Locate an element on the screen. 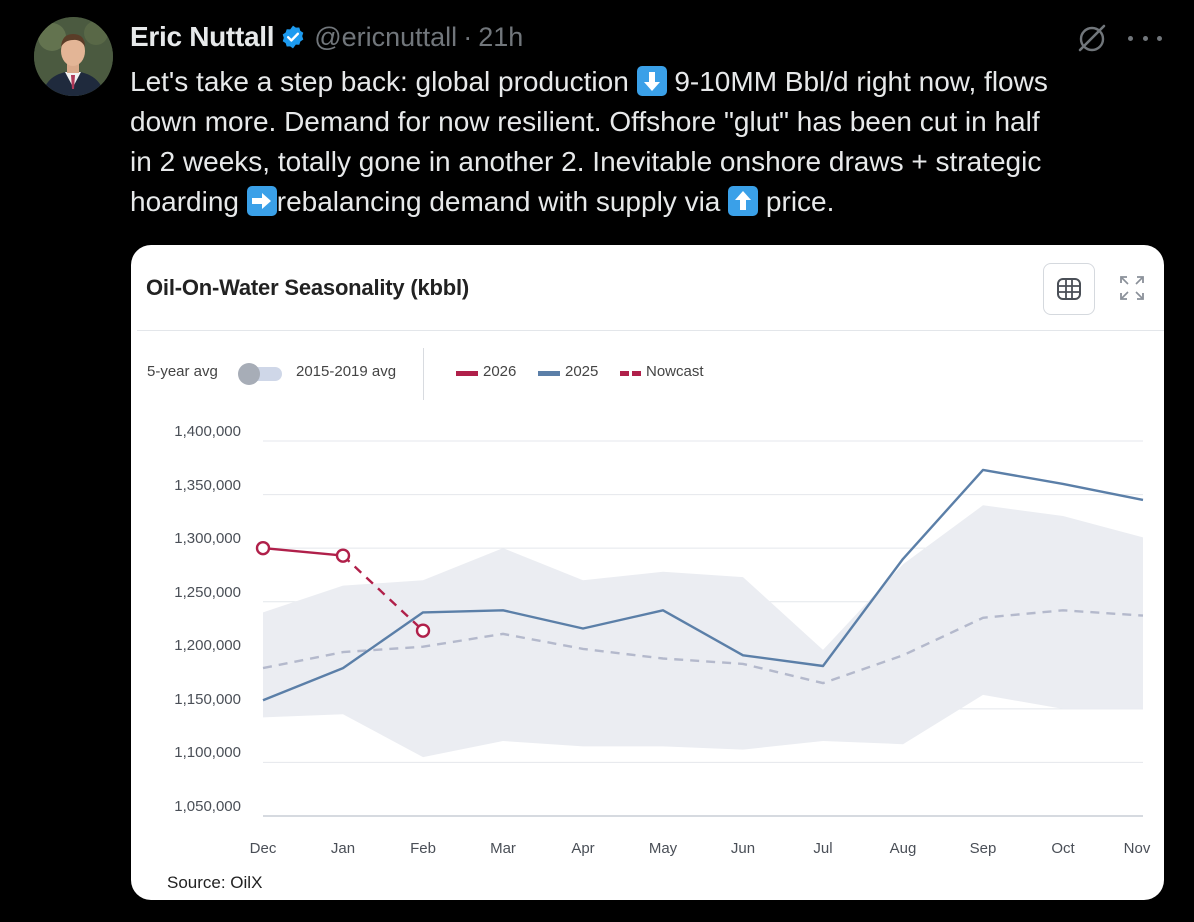  legend-swatch-nowcast-a is located at coordinates (624, 373).